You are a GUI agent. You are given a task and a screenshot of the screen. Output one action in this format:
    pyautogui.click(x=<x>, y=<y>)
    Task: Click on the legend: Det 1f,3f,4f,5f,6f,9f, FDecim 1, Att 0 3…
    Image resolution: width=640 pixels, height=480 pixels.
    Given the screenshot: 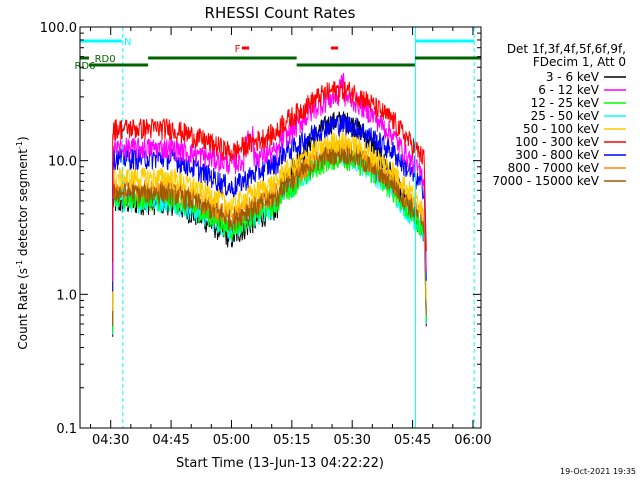 What is the action you would take?
    pyautogui.click(x=559, y=115)
    